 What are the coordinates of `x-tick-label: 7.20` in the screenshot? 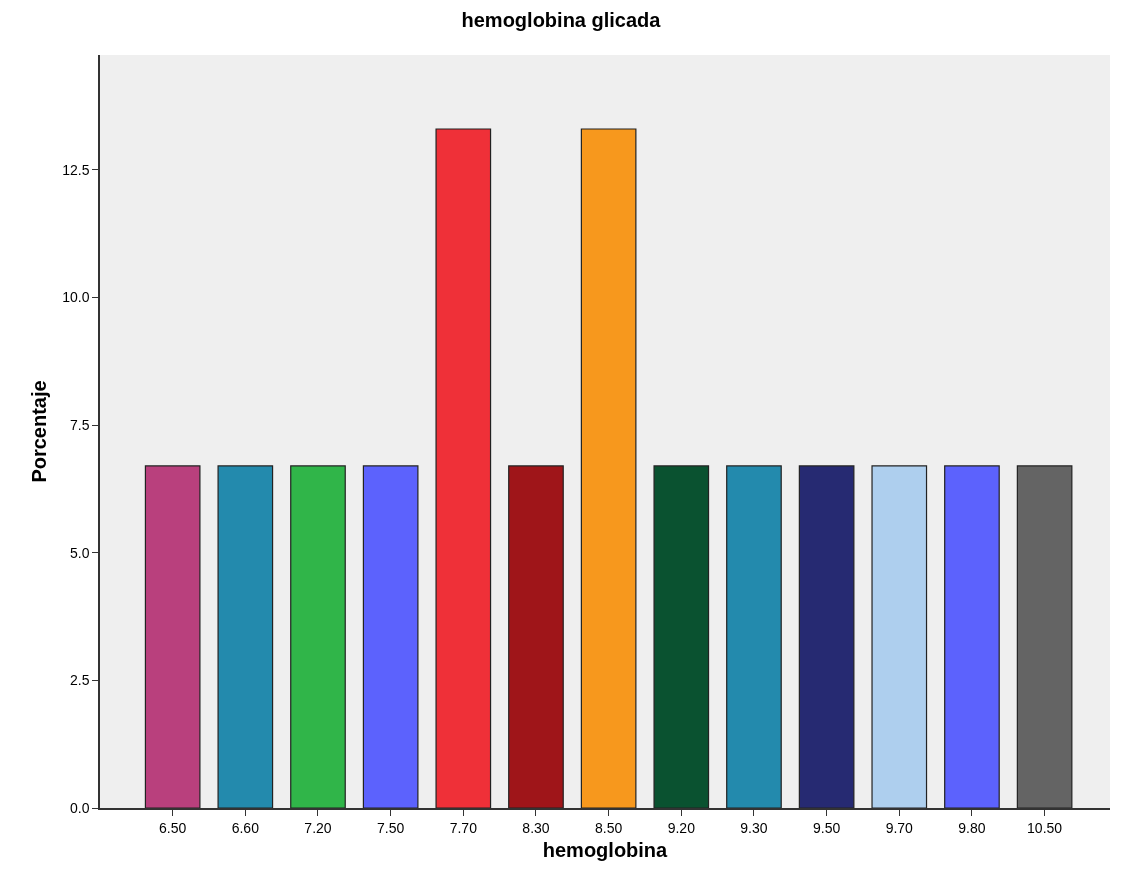 It's located at (318, 827).